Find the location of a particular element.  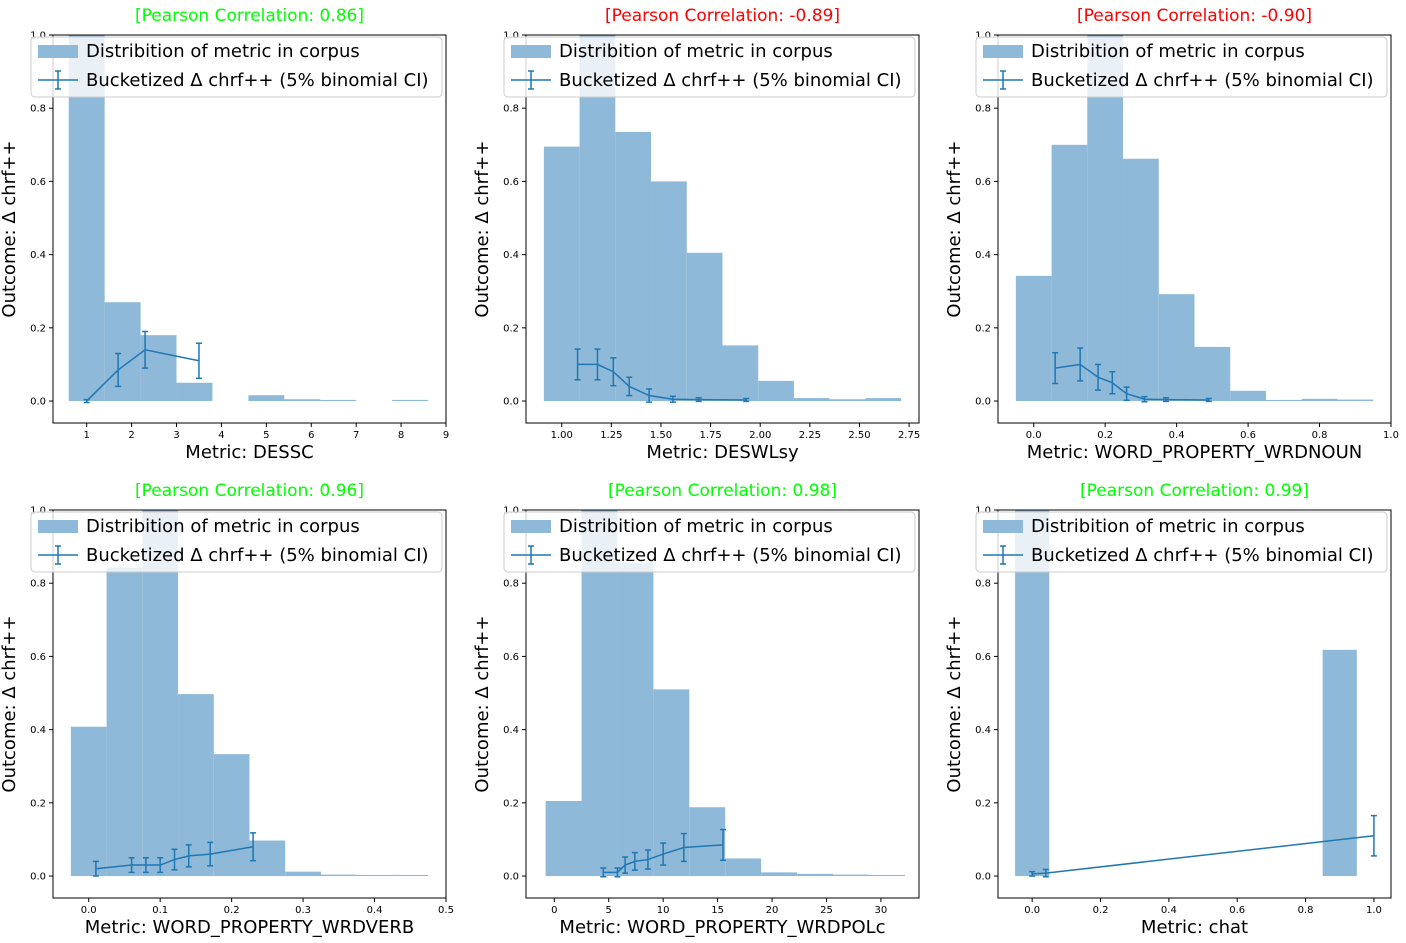

x-tick-label: 2.50 is located at coordinates (859, 435).